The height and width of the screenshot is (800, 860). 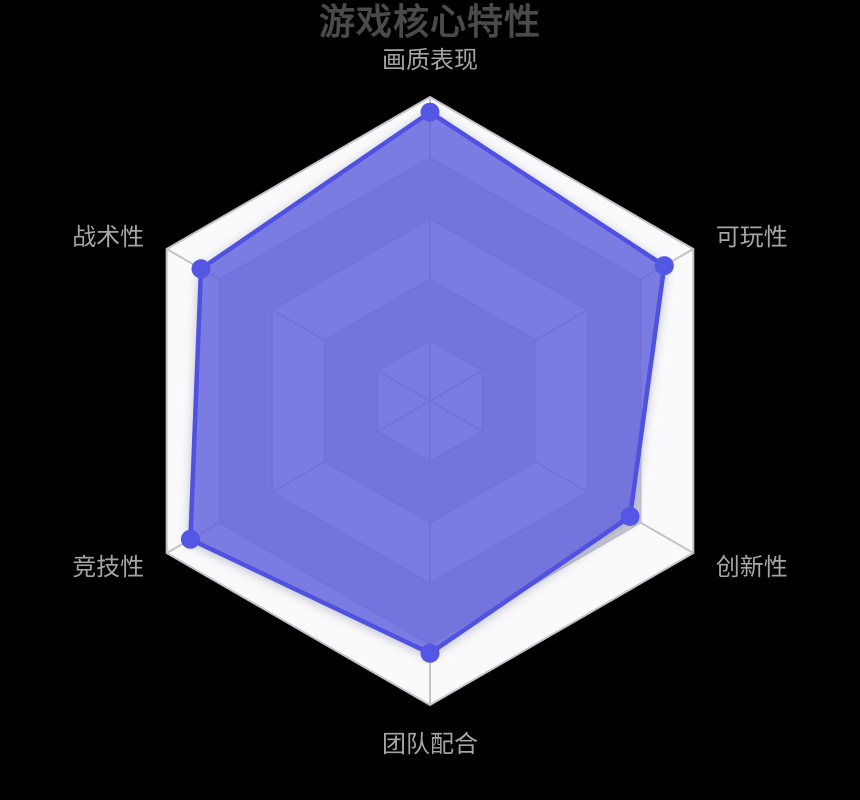 I want to click on axis-label-5: 战术性, so click(x=108, y=237).